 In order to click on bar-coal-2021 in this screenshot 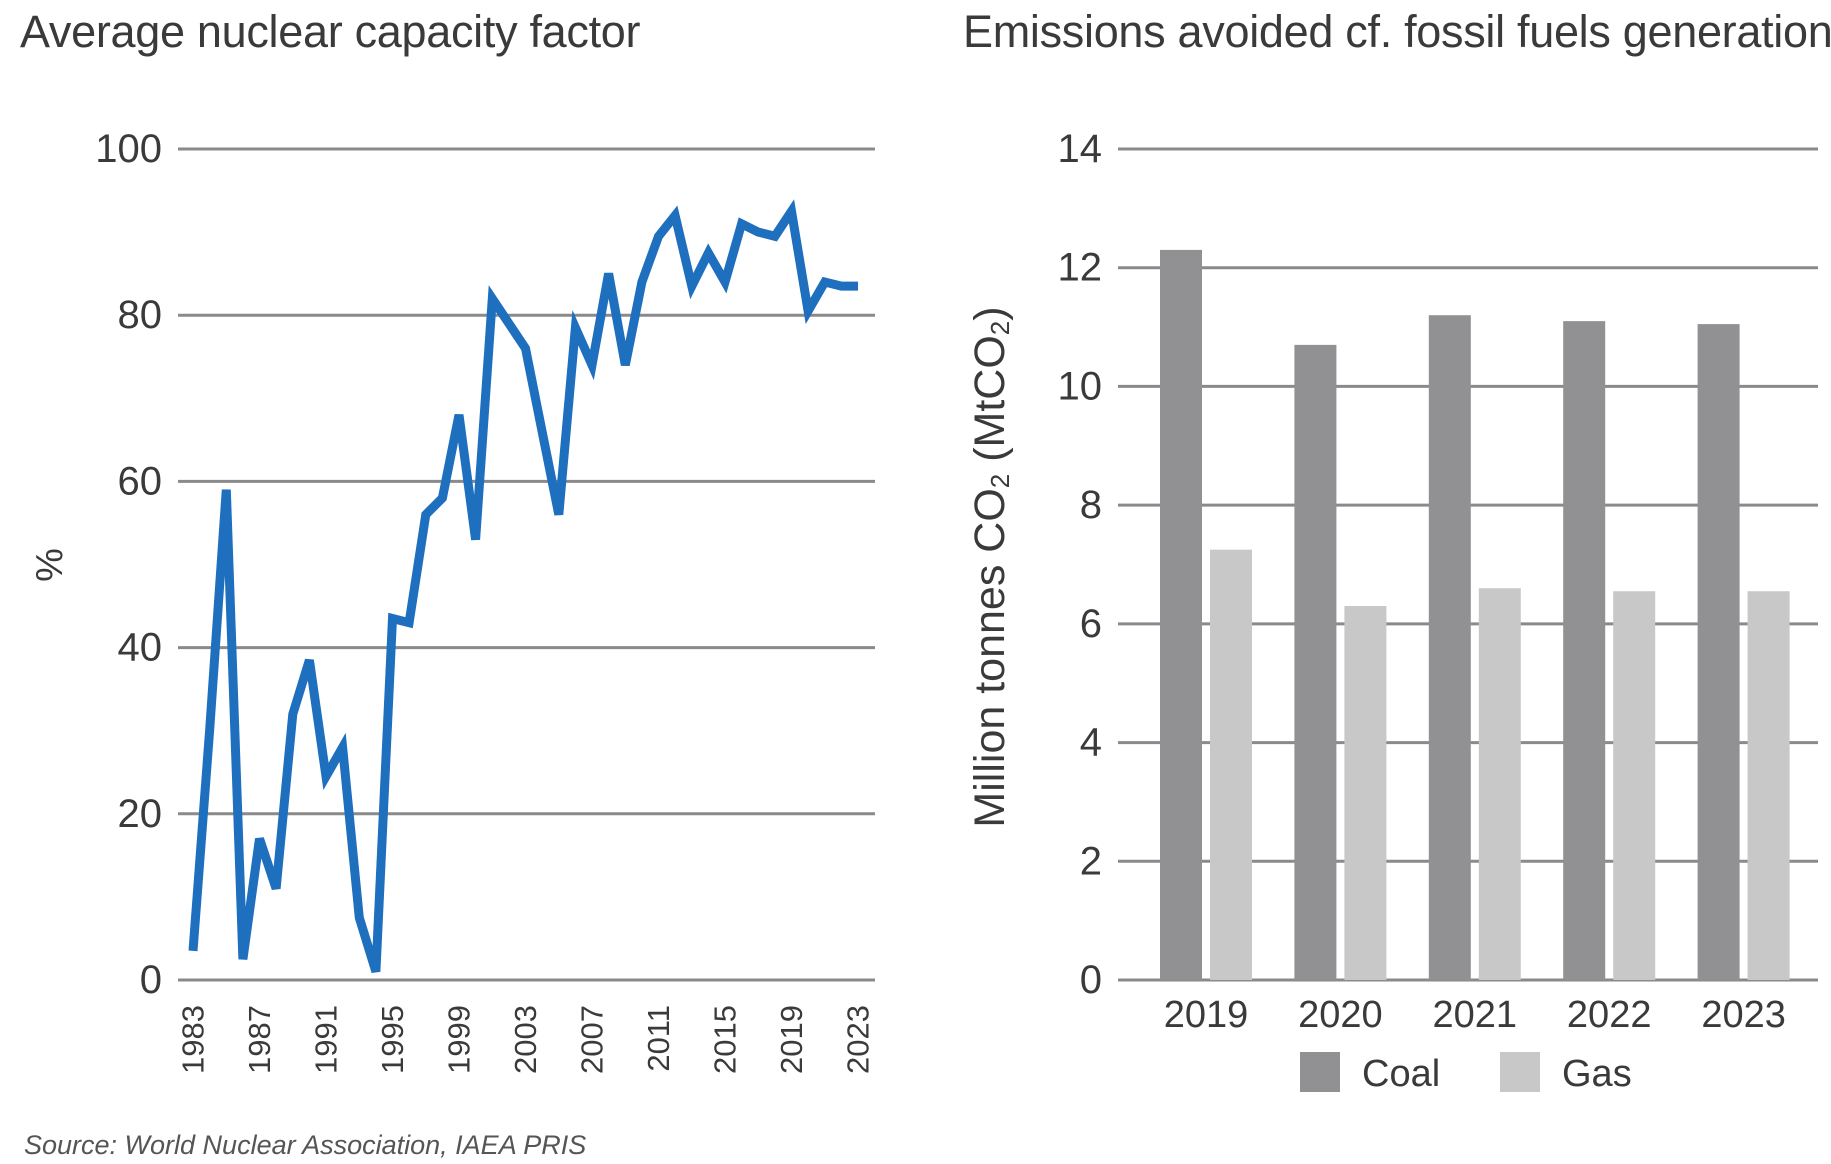, I will do `click(1449, 647)`.